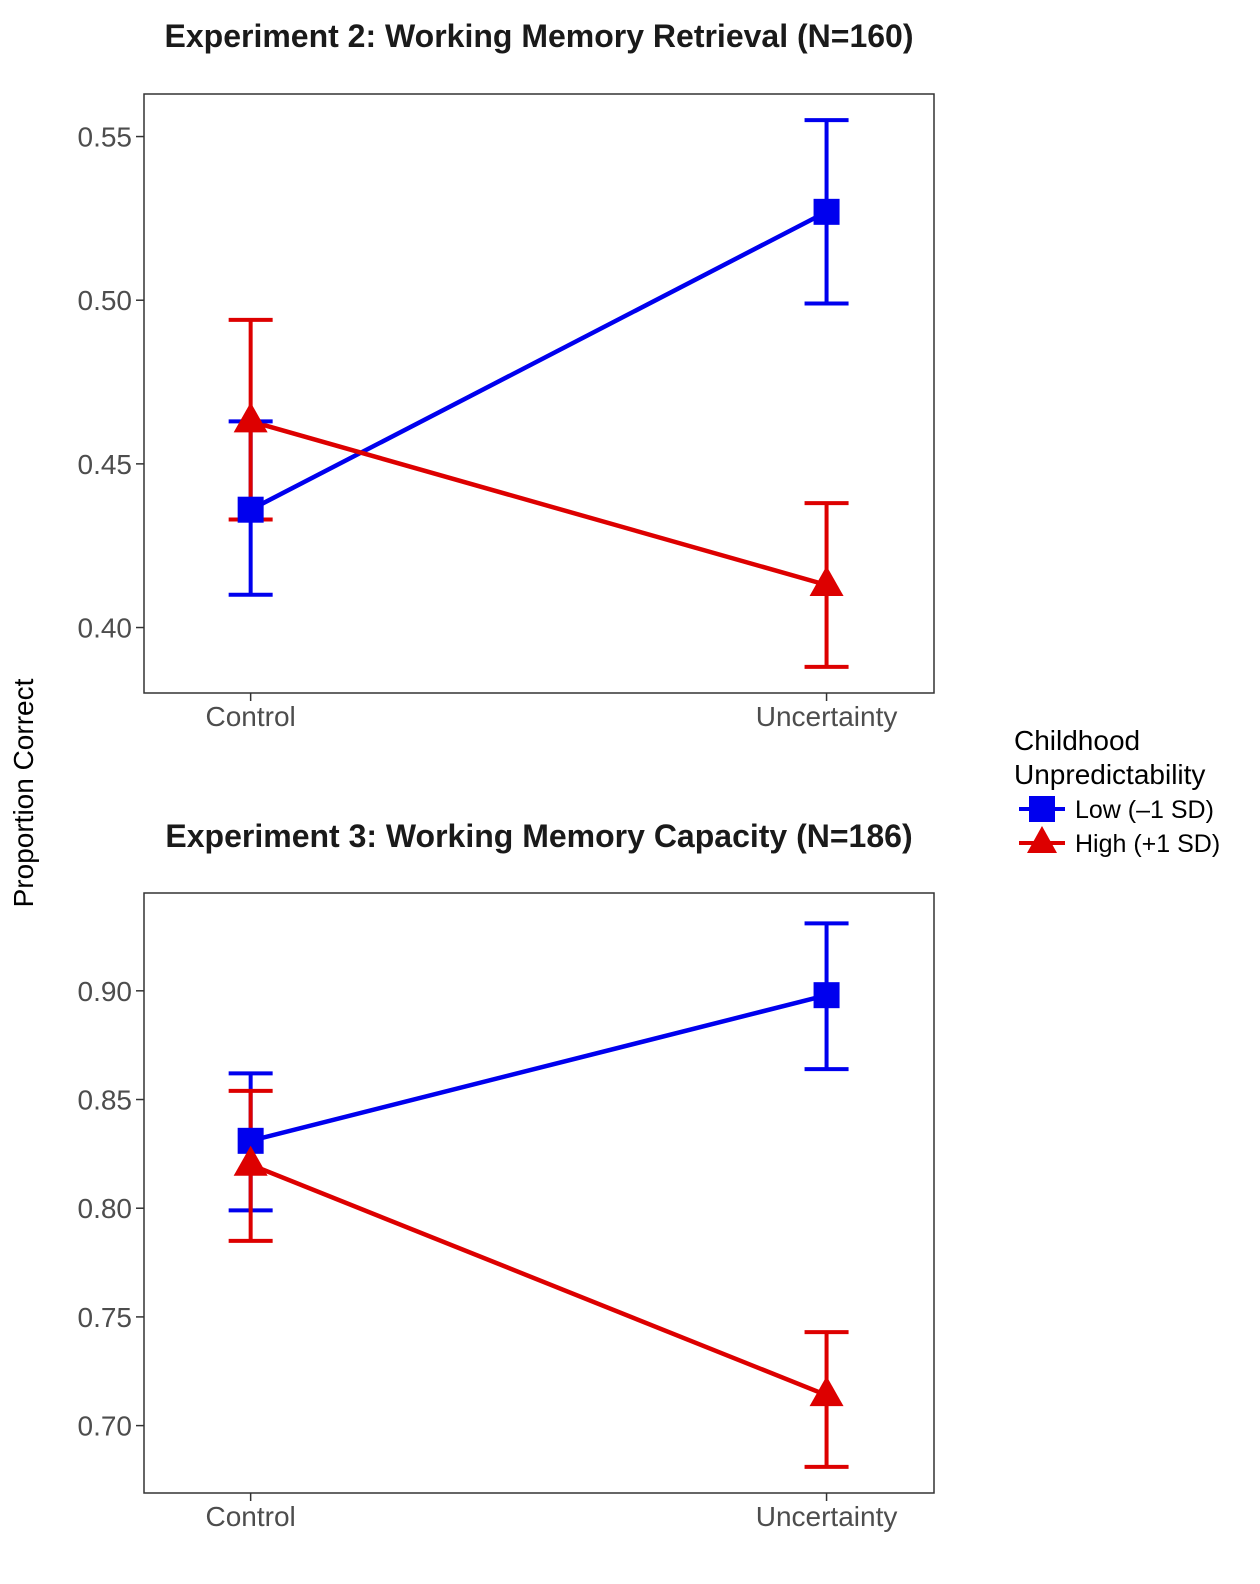 The height and width of the screenshot is (1584, 1260). I want to click on legend-item-low: Low (–1 SD), so click(1116, 810).